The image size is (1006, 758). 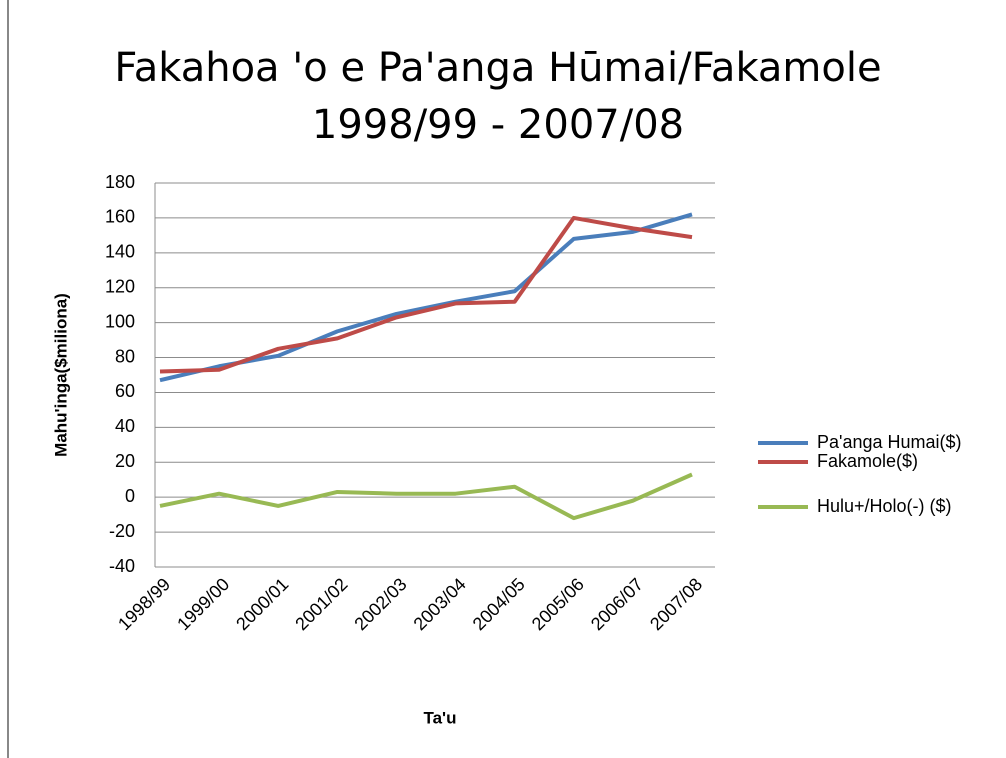 I want to click on y-tick-label: -20, so click(x=122, y=531).